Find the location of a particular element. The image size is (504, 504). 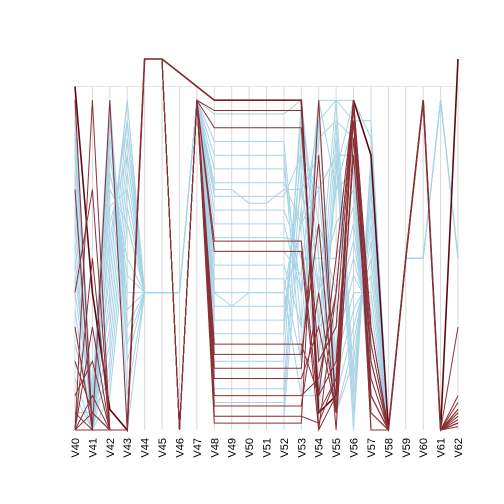

tick-label-v42: V42 is located at coordinates (111, 448).